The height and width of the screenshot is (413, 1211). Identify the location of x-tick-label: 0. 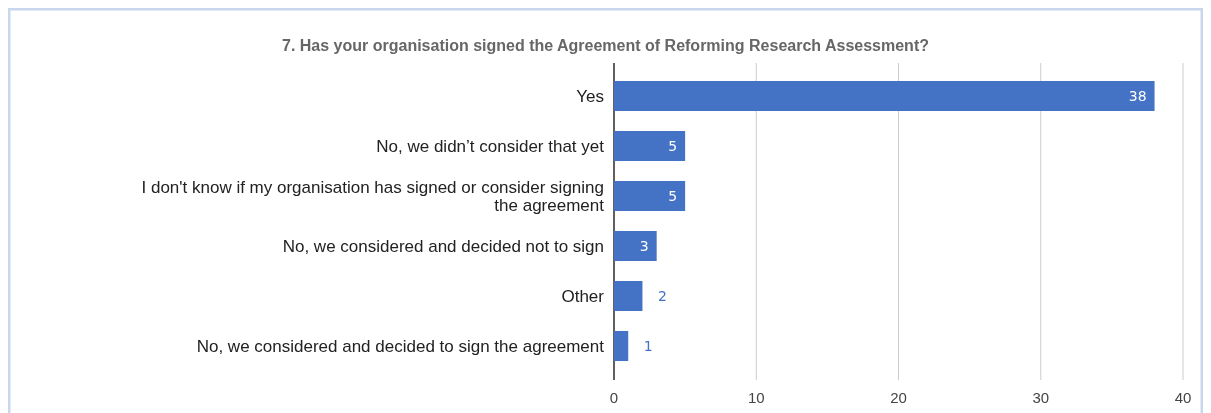
(614, 397).